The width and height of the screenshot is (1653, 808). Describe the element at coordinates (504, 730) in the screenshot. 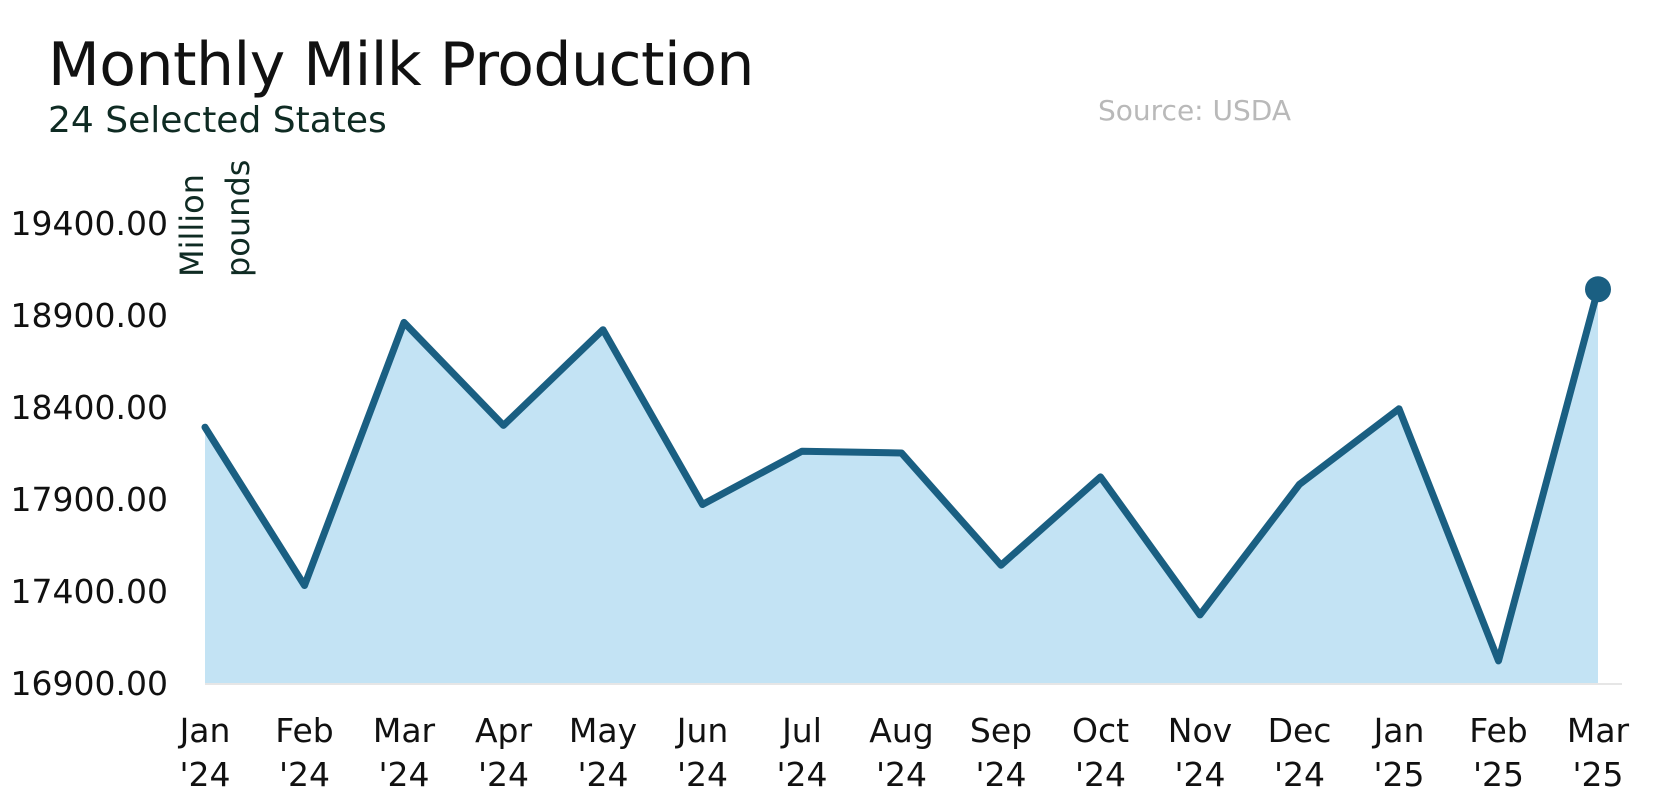

I see `x-tick-month: Apr` at that location.